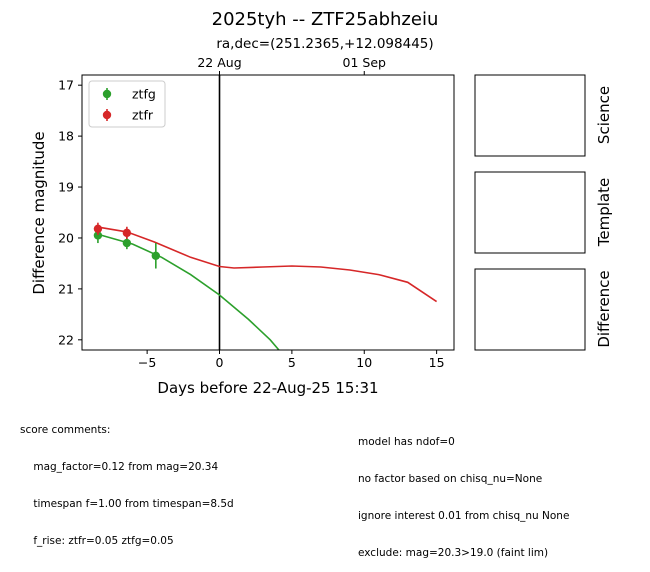  Describe the element at coordinates (188, 291) in the screenshot. I see `model-curve-ztfg` at that location.